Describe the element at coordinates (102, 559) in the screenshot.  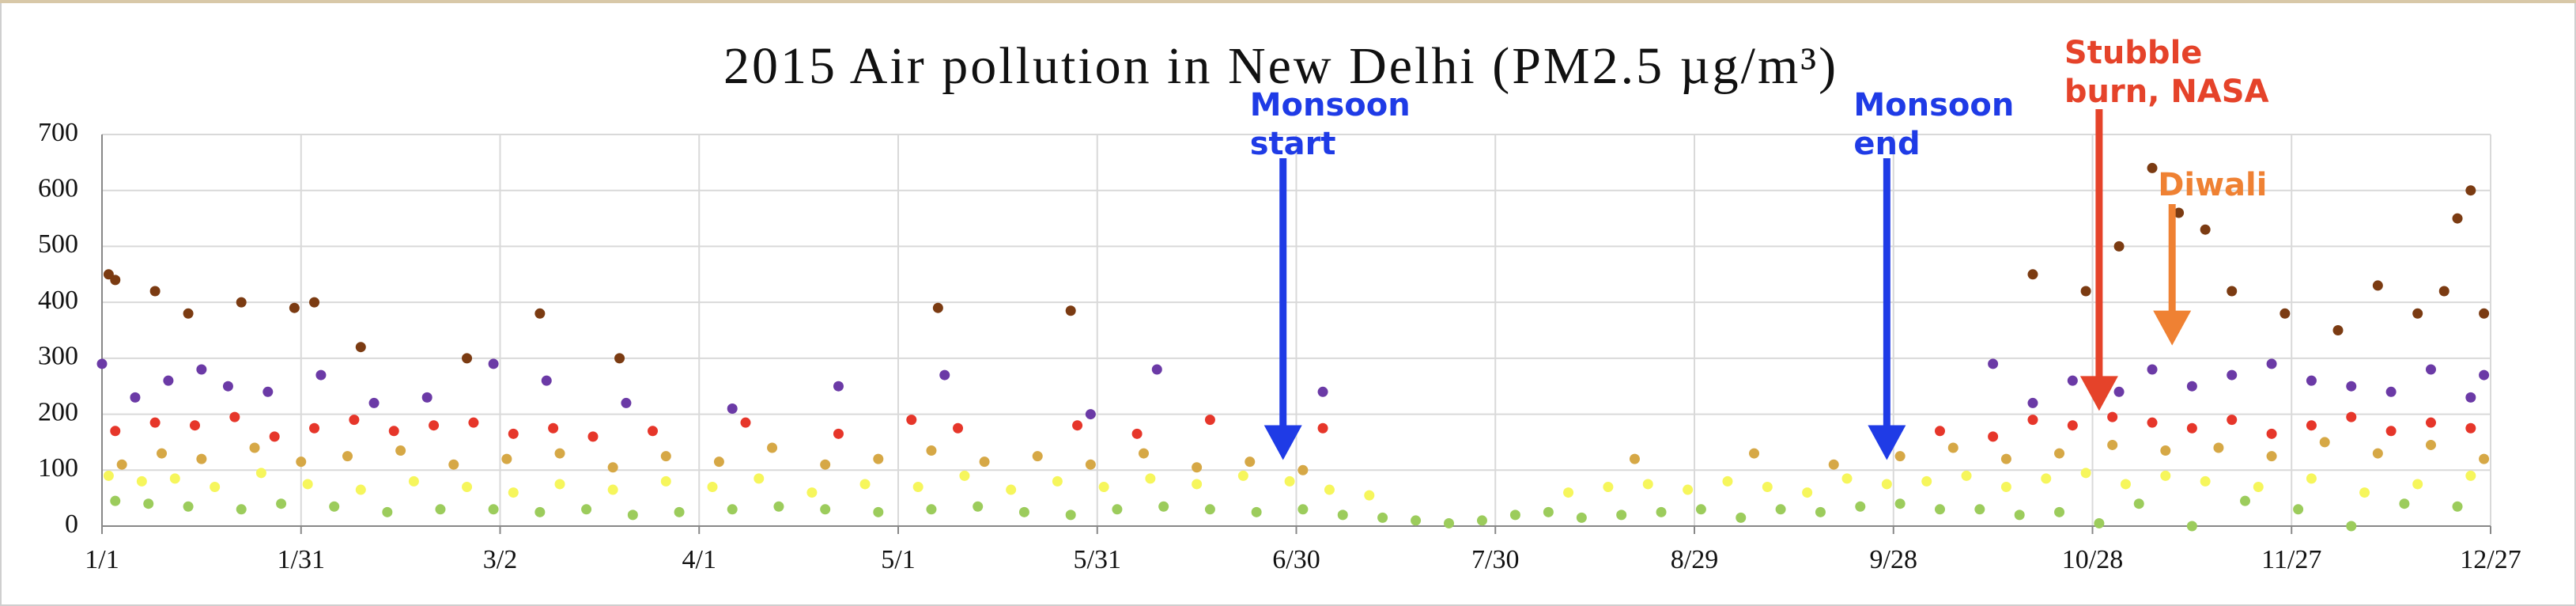
I see `x-tick-label: 1/1` at that location.